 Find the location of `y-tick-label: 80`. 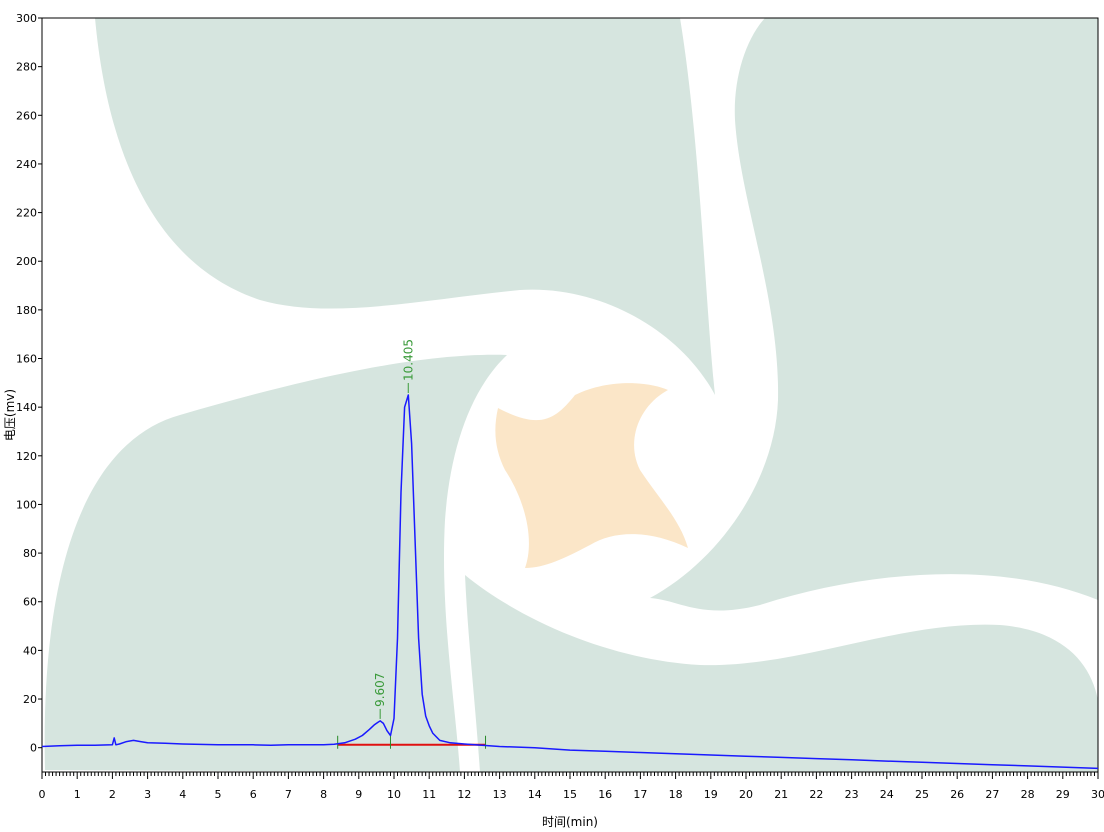

y-tick-label: 80 is located at coordinates (30, 553).